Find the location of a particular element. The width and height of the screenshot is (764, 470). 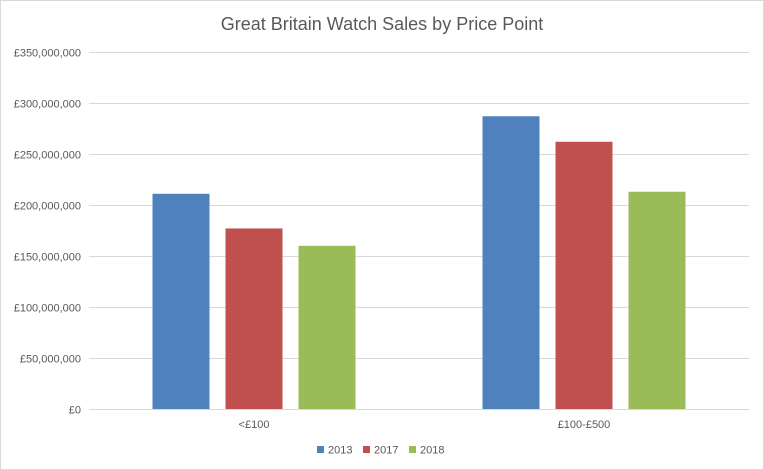

x-category-label: <£100 is located at coordinates (254, 425).